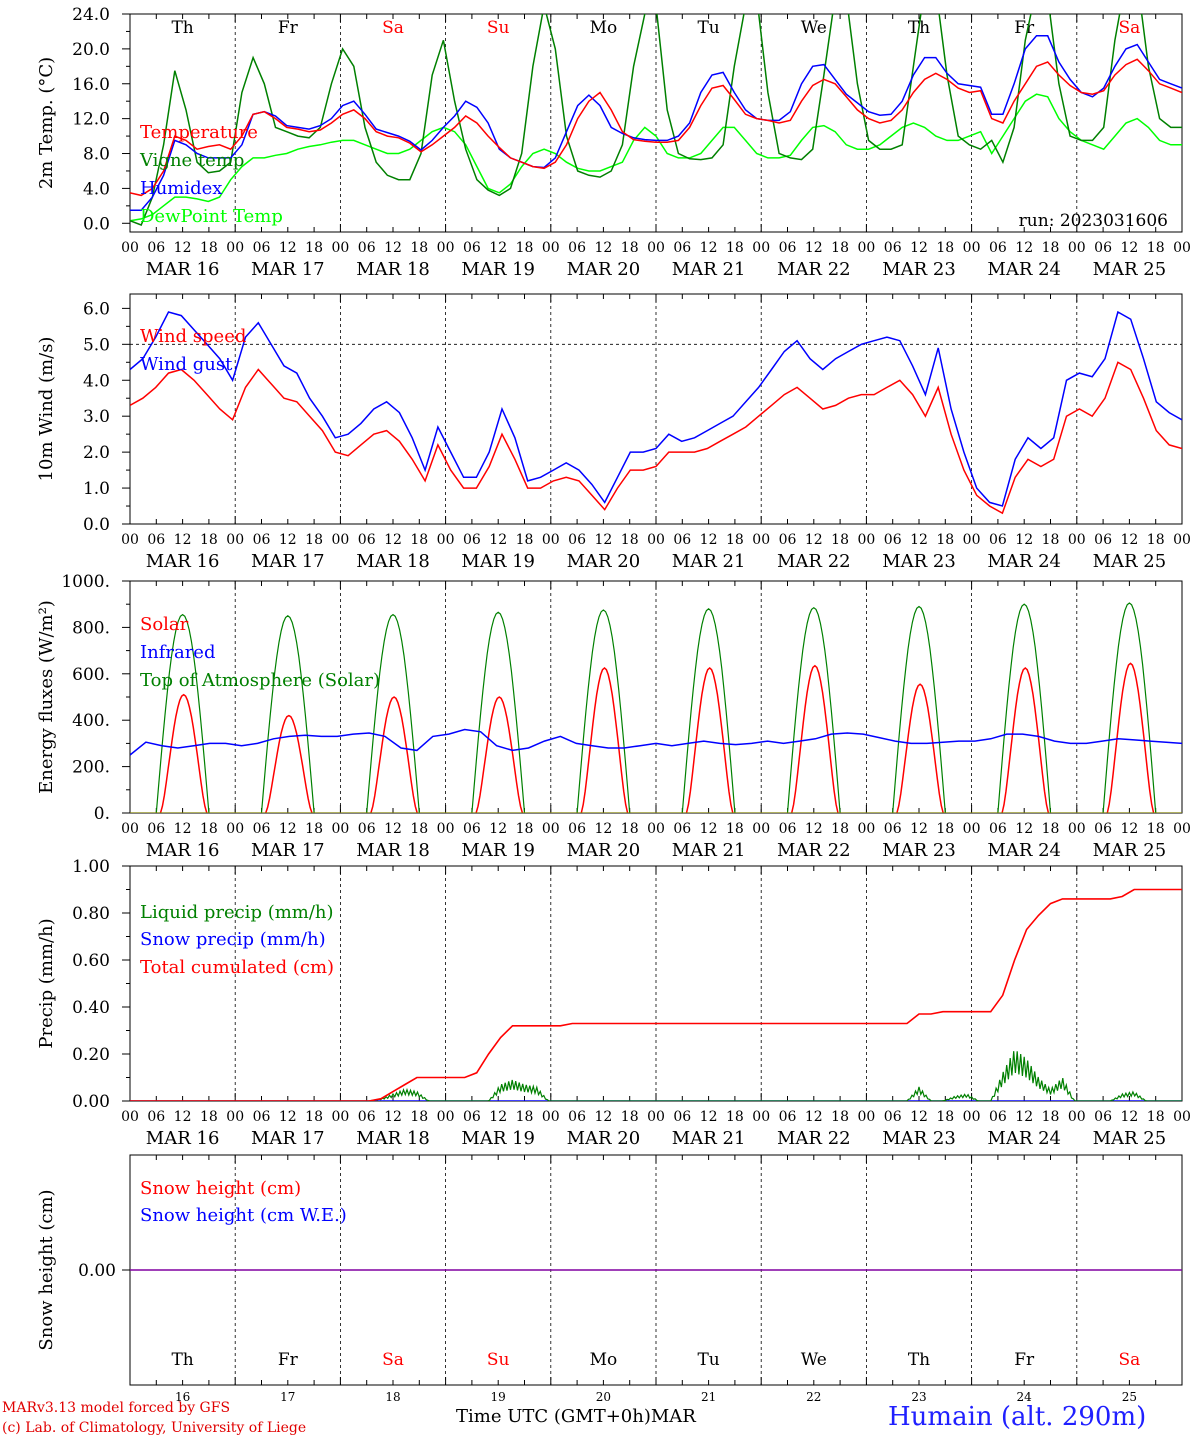 This screenshot has width=1194, height=1440. Describe the element at coordinates (183, 850) in the screenshot. I see `date-label: MAR 16` at that location.